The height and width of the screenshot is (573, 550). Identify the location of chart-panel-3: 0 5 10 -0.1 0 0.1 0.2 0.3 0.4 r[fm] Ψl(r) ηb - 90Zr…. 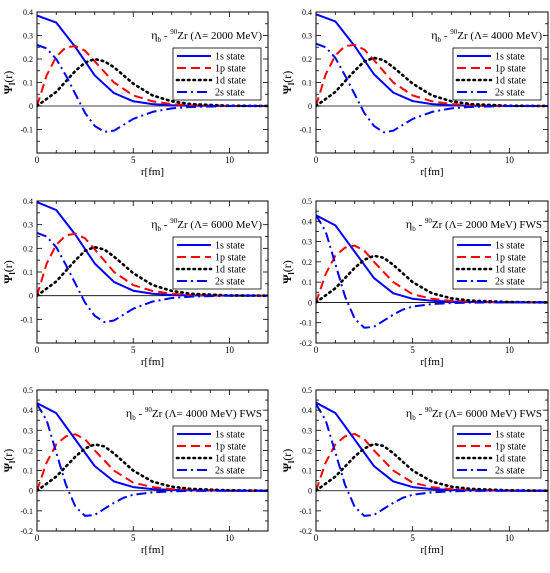
(135, 282).